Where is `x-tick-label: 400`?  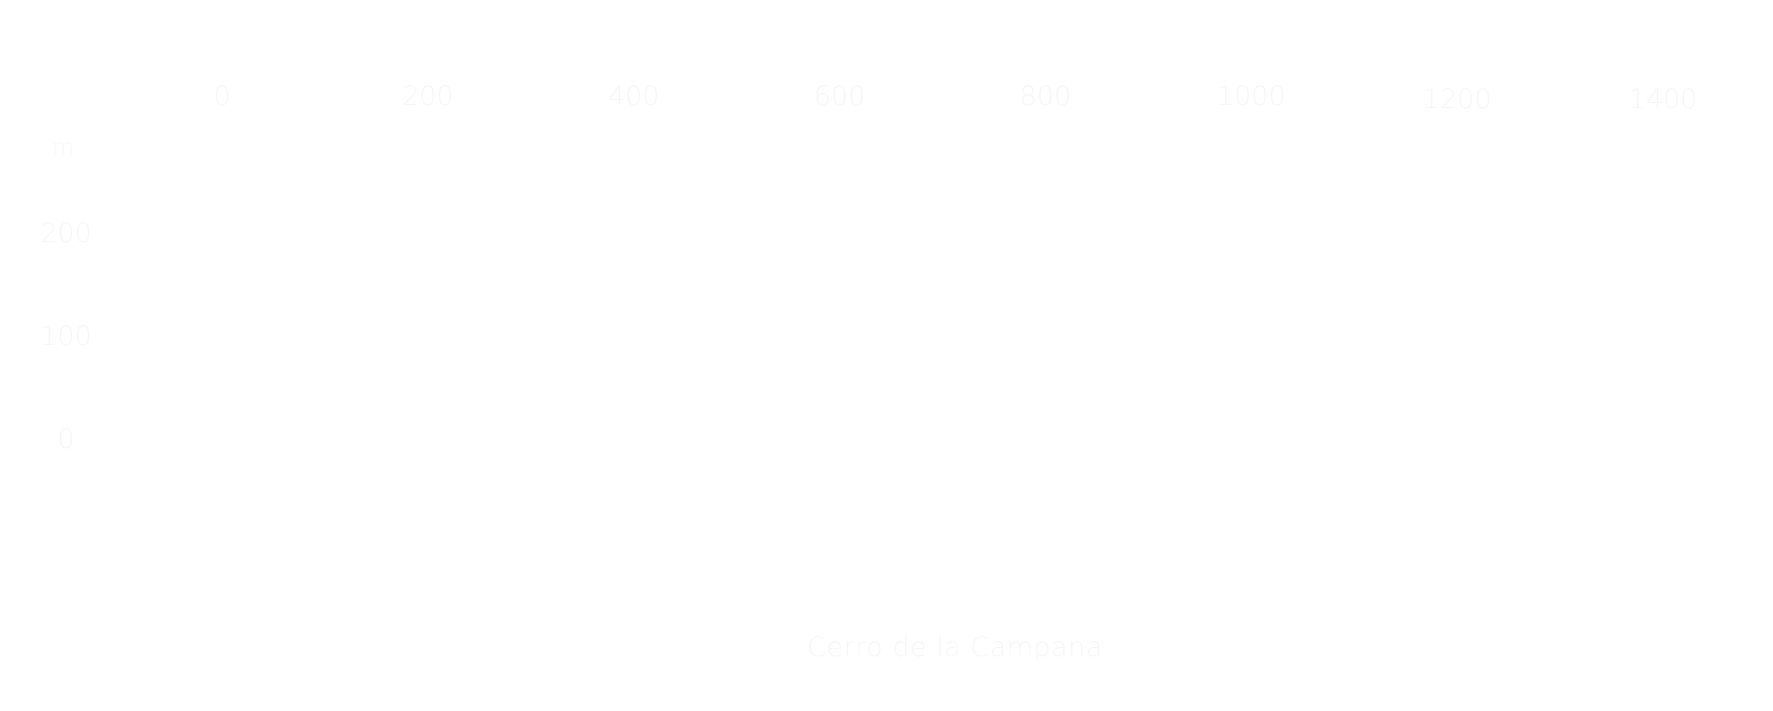 x-tick-label: 400 is located at coordinates (634, 96).